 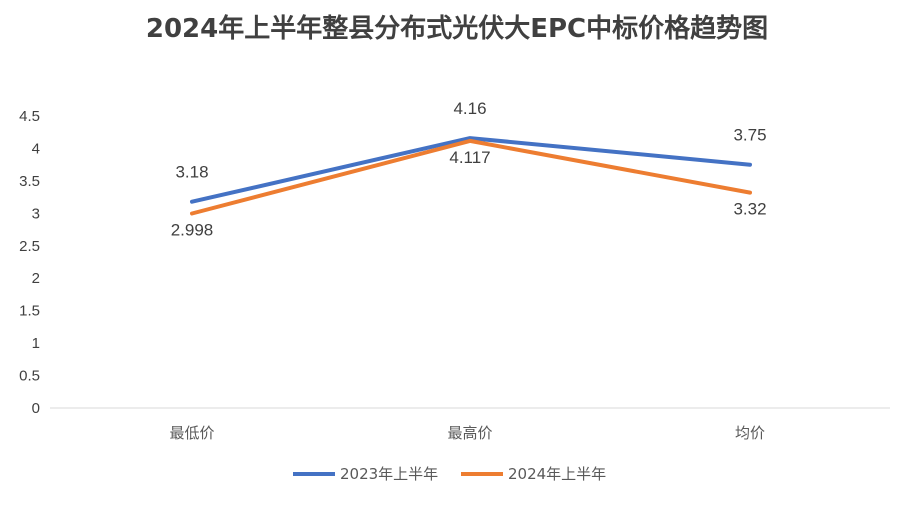 I want to click on legend-label-1: 2024年上半年, so click(x=557, y=474).